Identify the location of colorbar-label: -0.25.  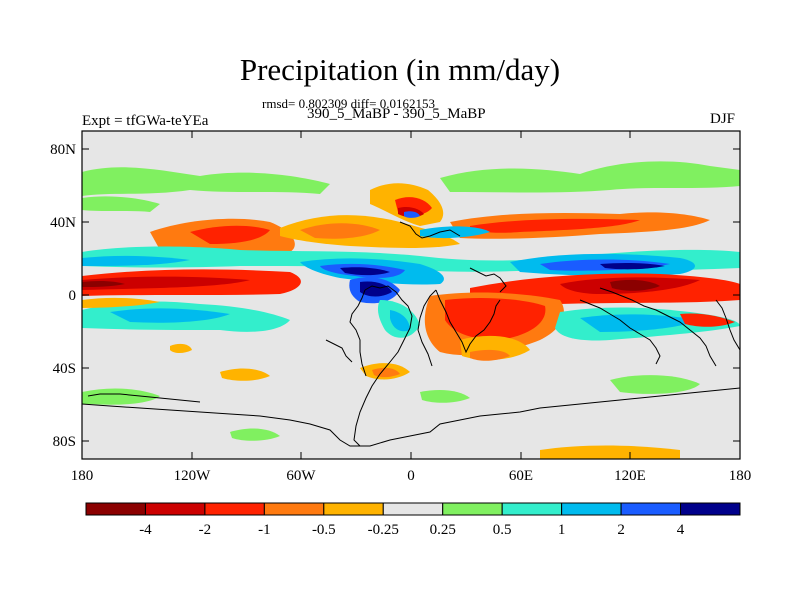
(383, 530).